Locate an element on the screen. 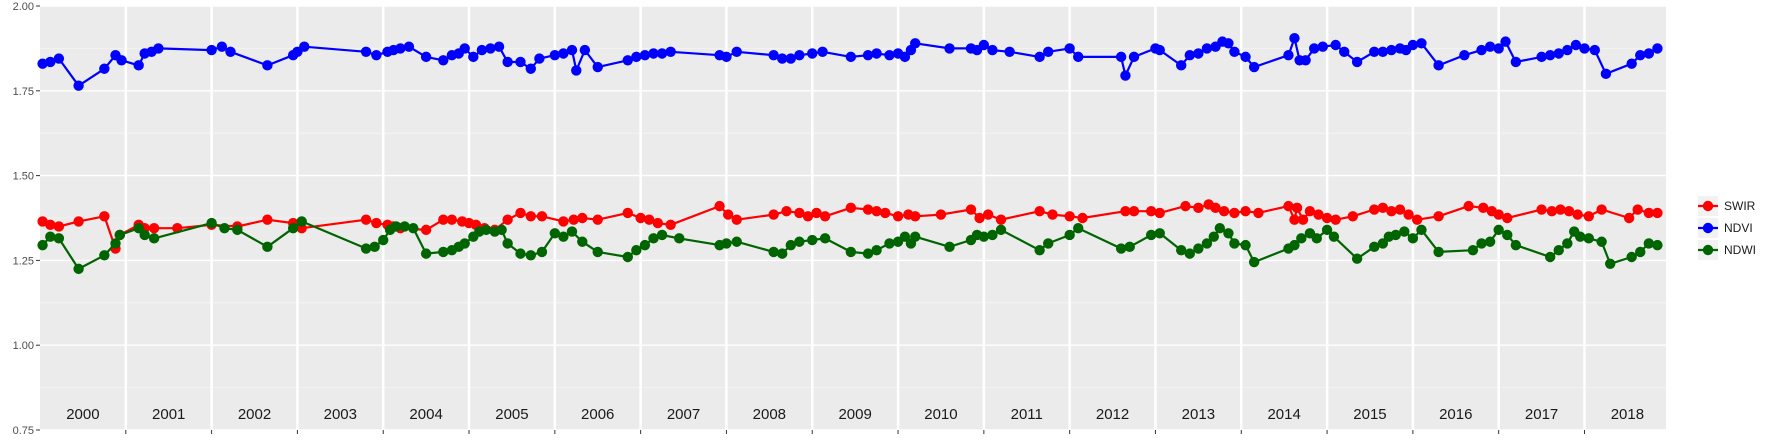 The image size is (1773, 442). legend-item-swir: SWIR is located at coordinates (1727, 206).